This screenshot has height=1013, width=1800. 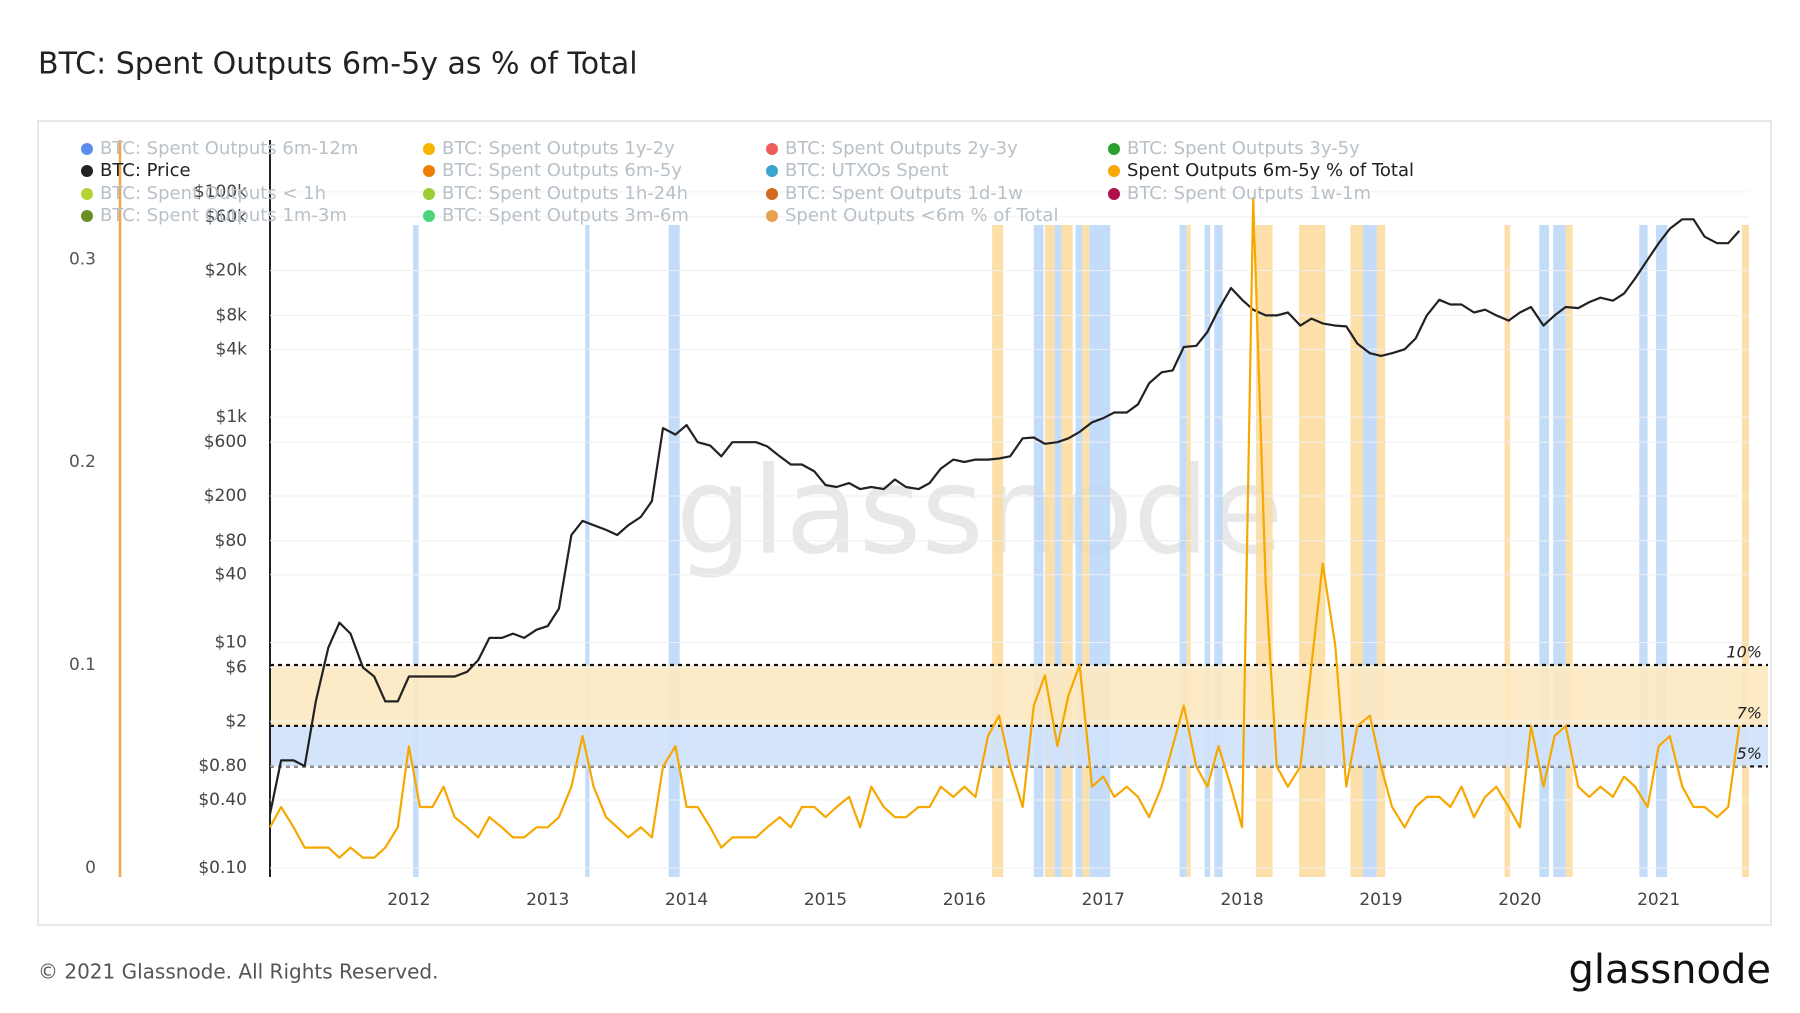 I want to click on y2-tick-label: $60k, so click(x=226, y=217).